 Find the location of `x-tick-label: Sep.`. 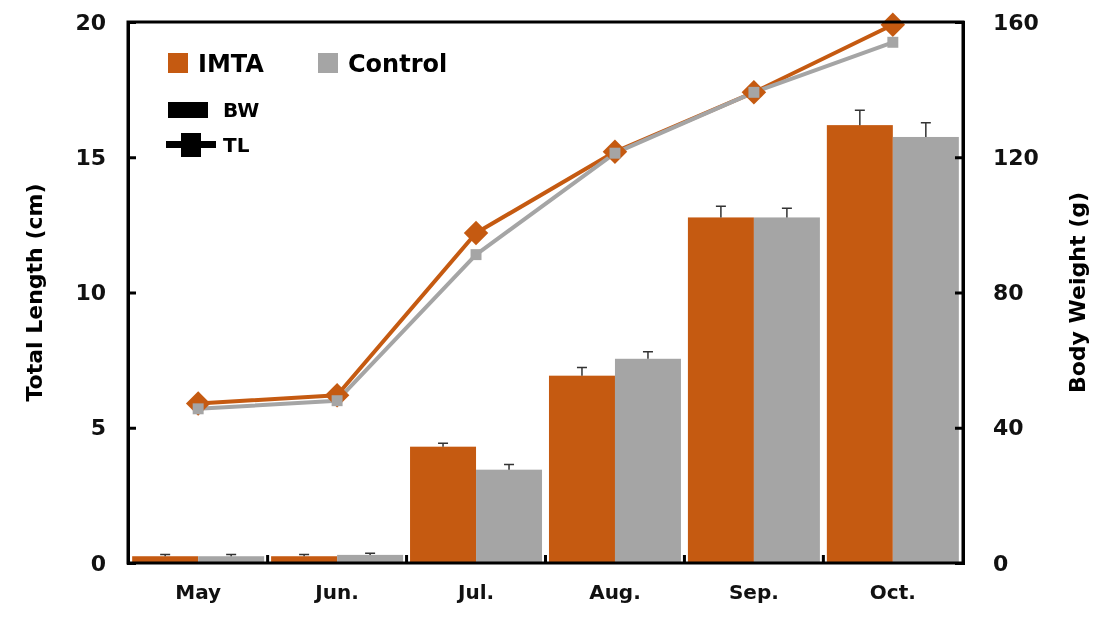

x-tick-label: Sep. is located at coordinates (753, 592).